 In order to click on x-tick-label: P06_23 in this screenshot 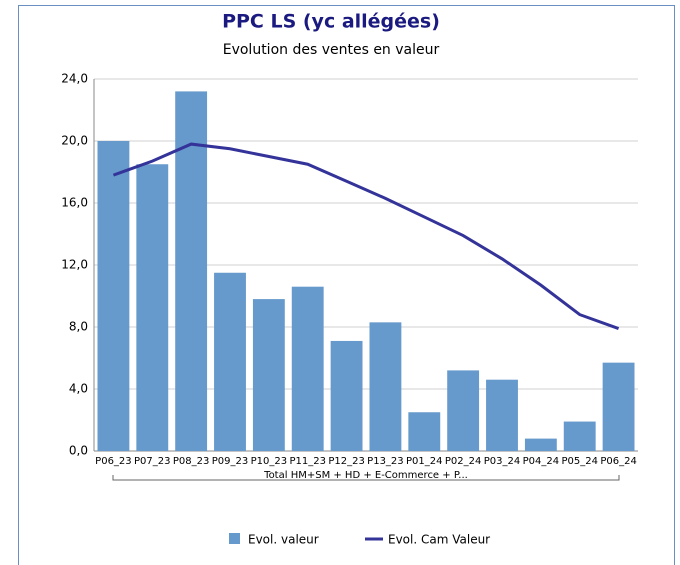, I will do `click(113, 461)`.